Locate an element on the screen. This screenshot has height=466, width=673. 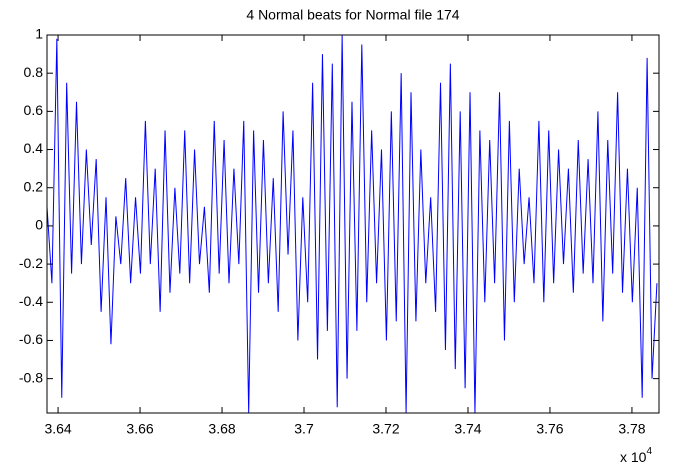
y-tick-label: 0.4 is located at coordinates (34, 148).